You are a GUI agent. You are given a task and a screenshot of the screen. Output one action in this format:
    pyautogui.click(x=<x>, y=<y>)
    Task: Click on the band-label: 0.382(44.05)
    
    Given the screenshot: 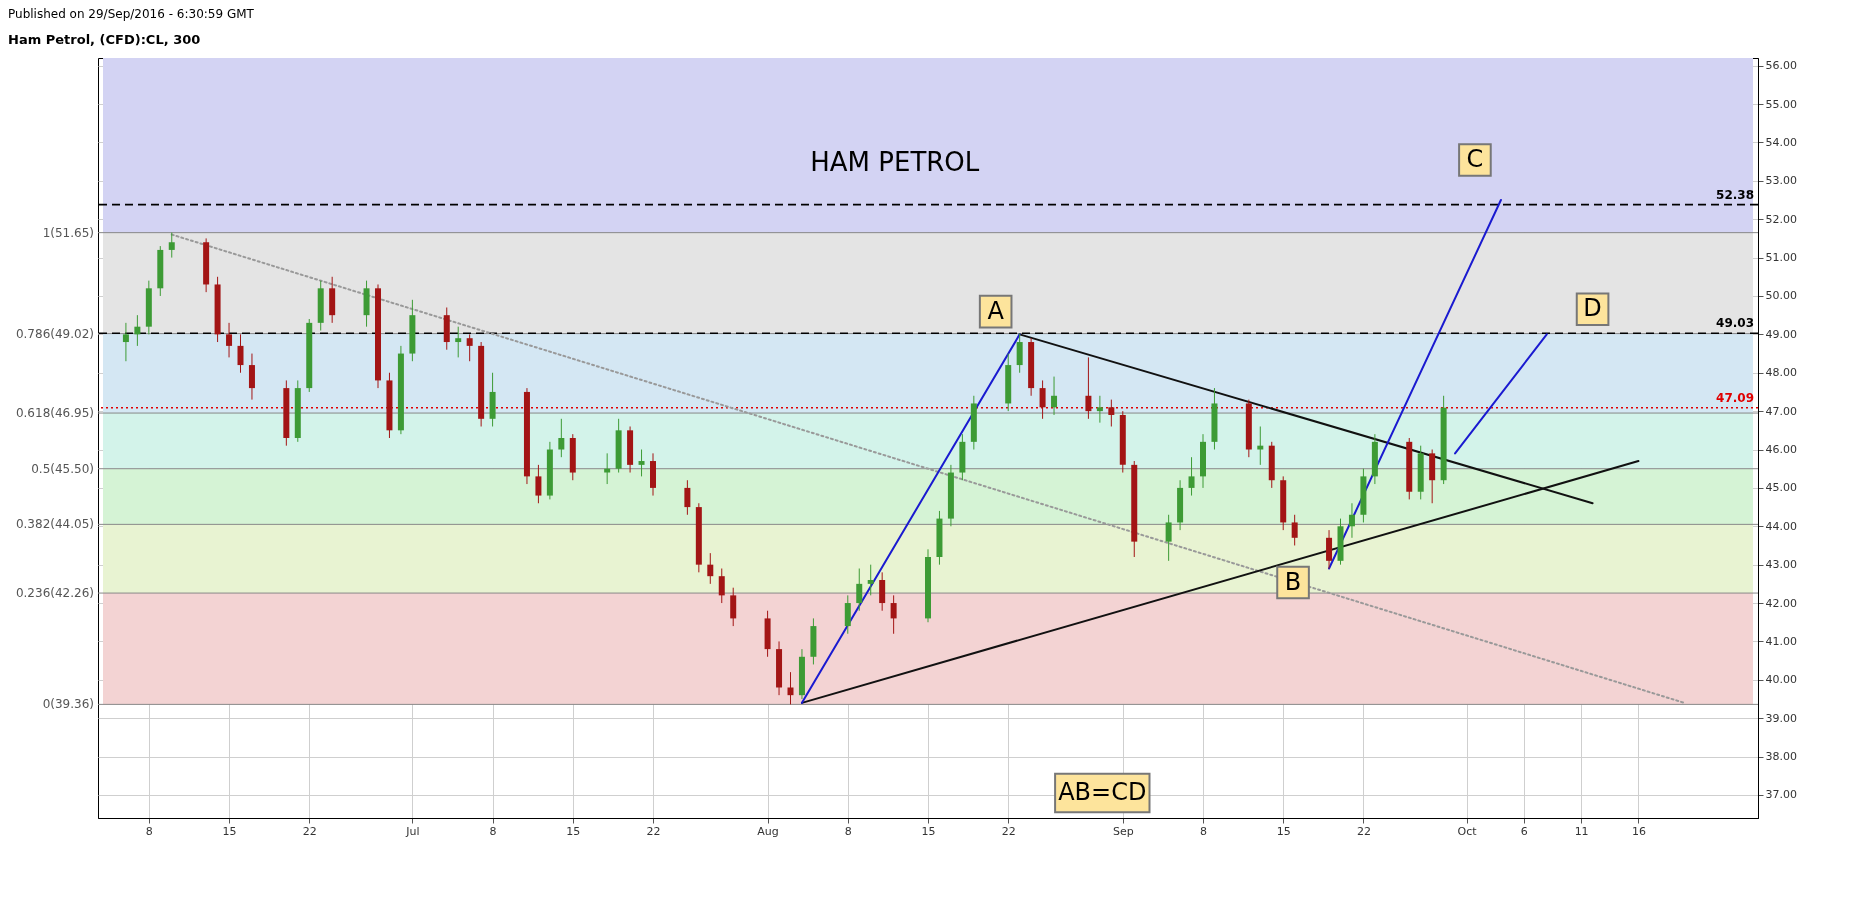 What is the action you would take?
    pyautogui.click(x=54, y=524)
    